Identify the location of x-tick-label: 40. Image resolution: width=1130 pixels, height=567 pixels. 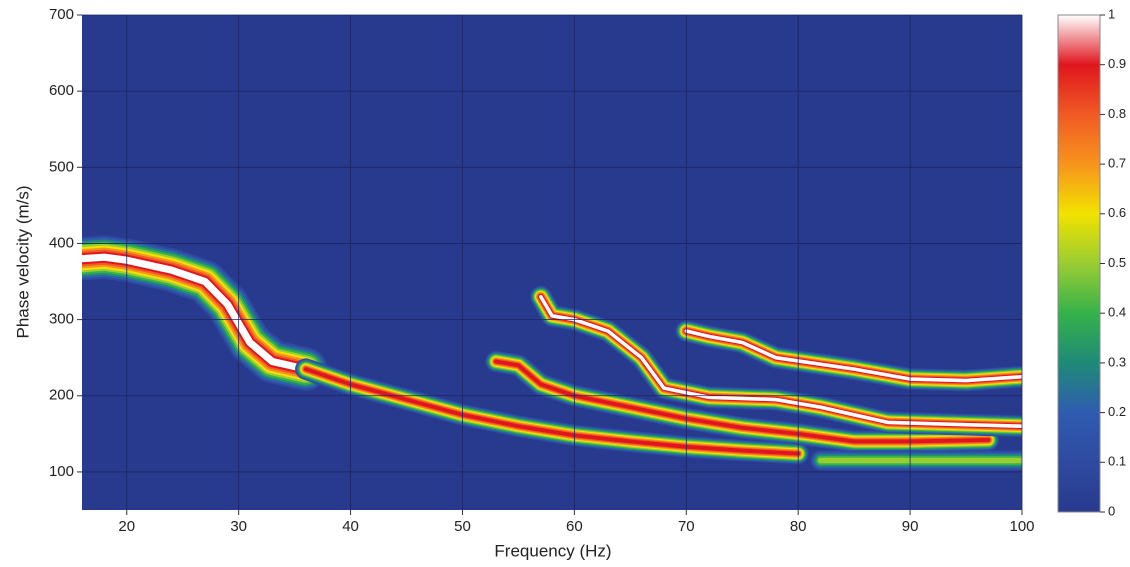
(350, 526).